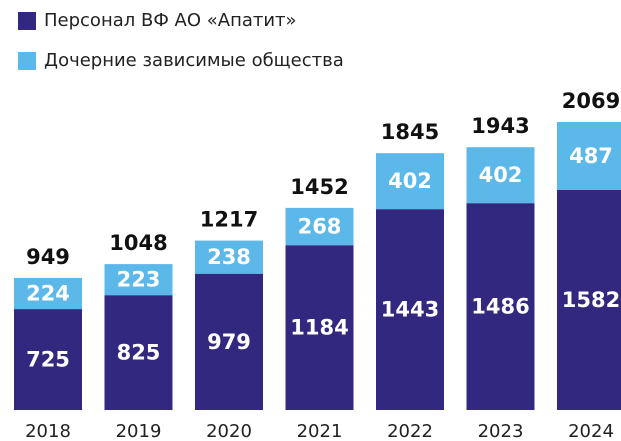  I want to click on value-label: 1582, so click(591, 300).